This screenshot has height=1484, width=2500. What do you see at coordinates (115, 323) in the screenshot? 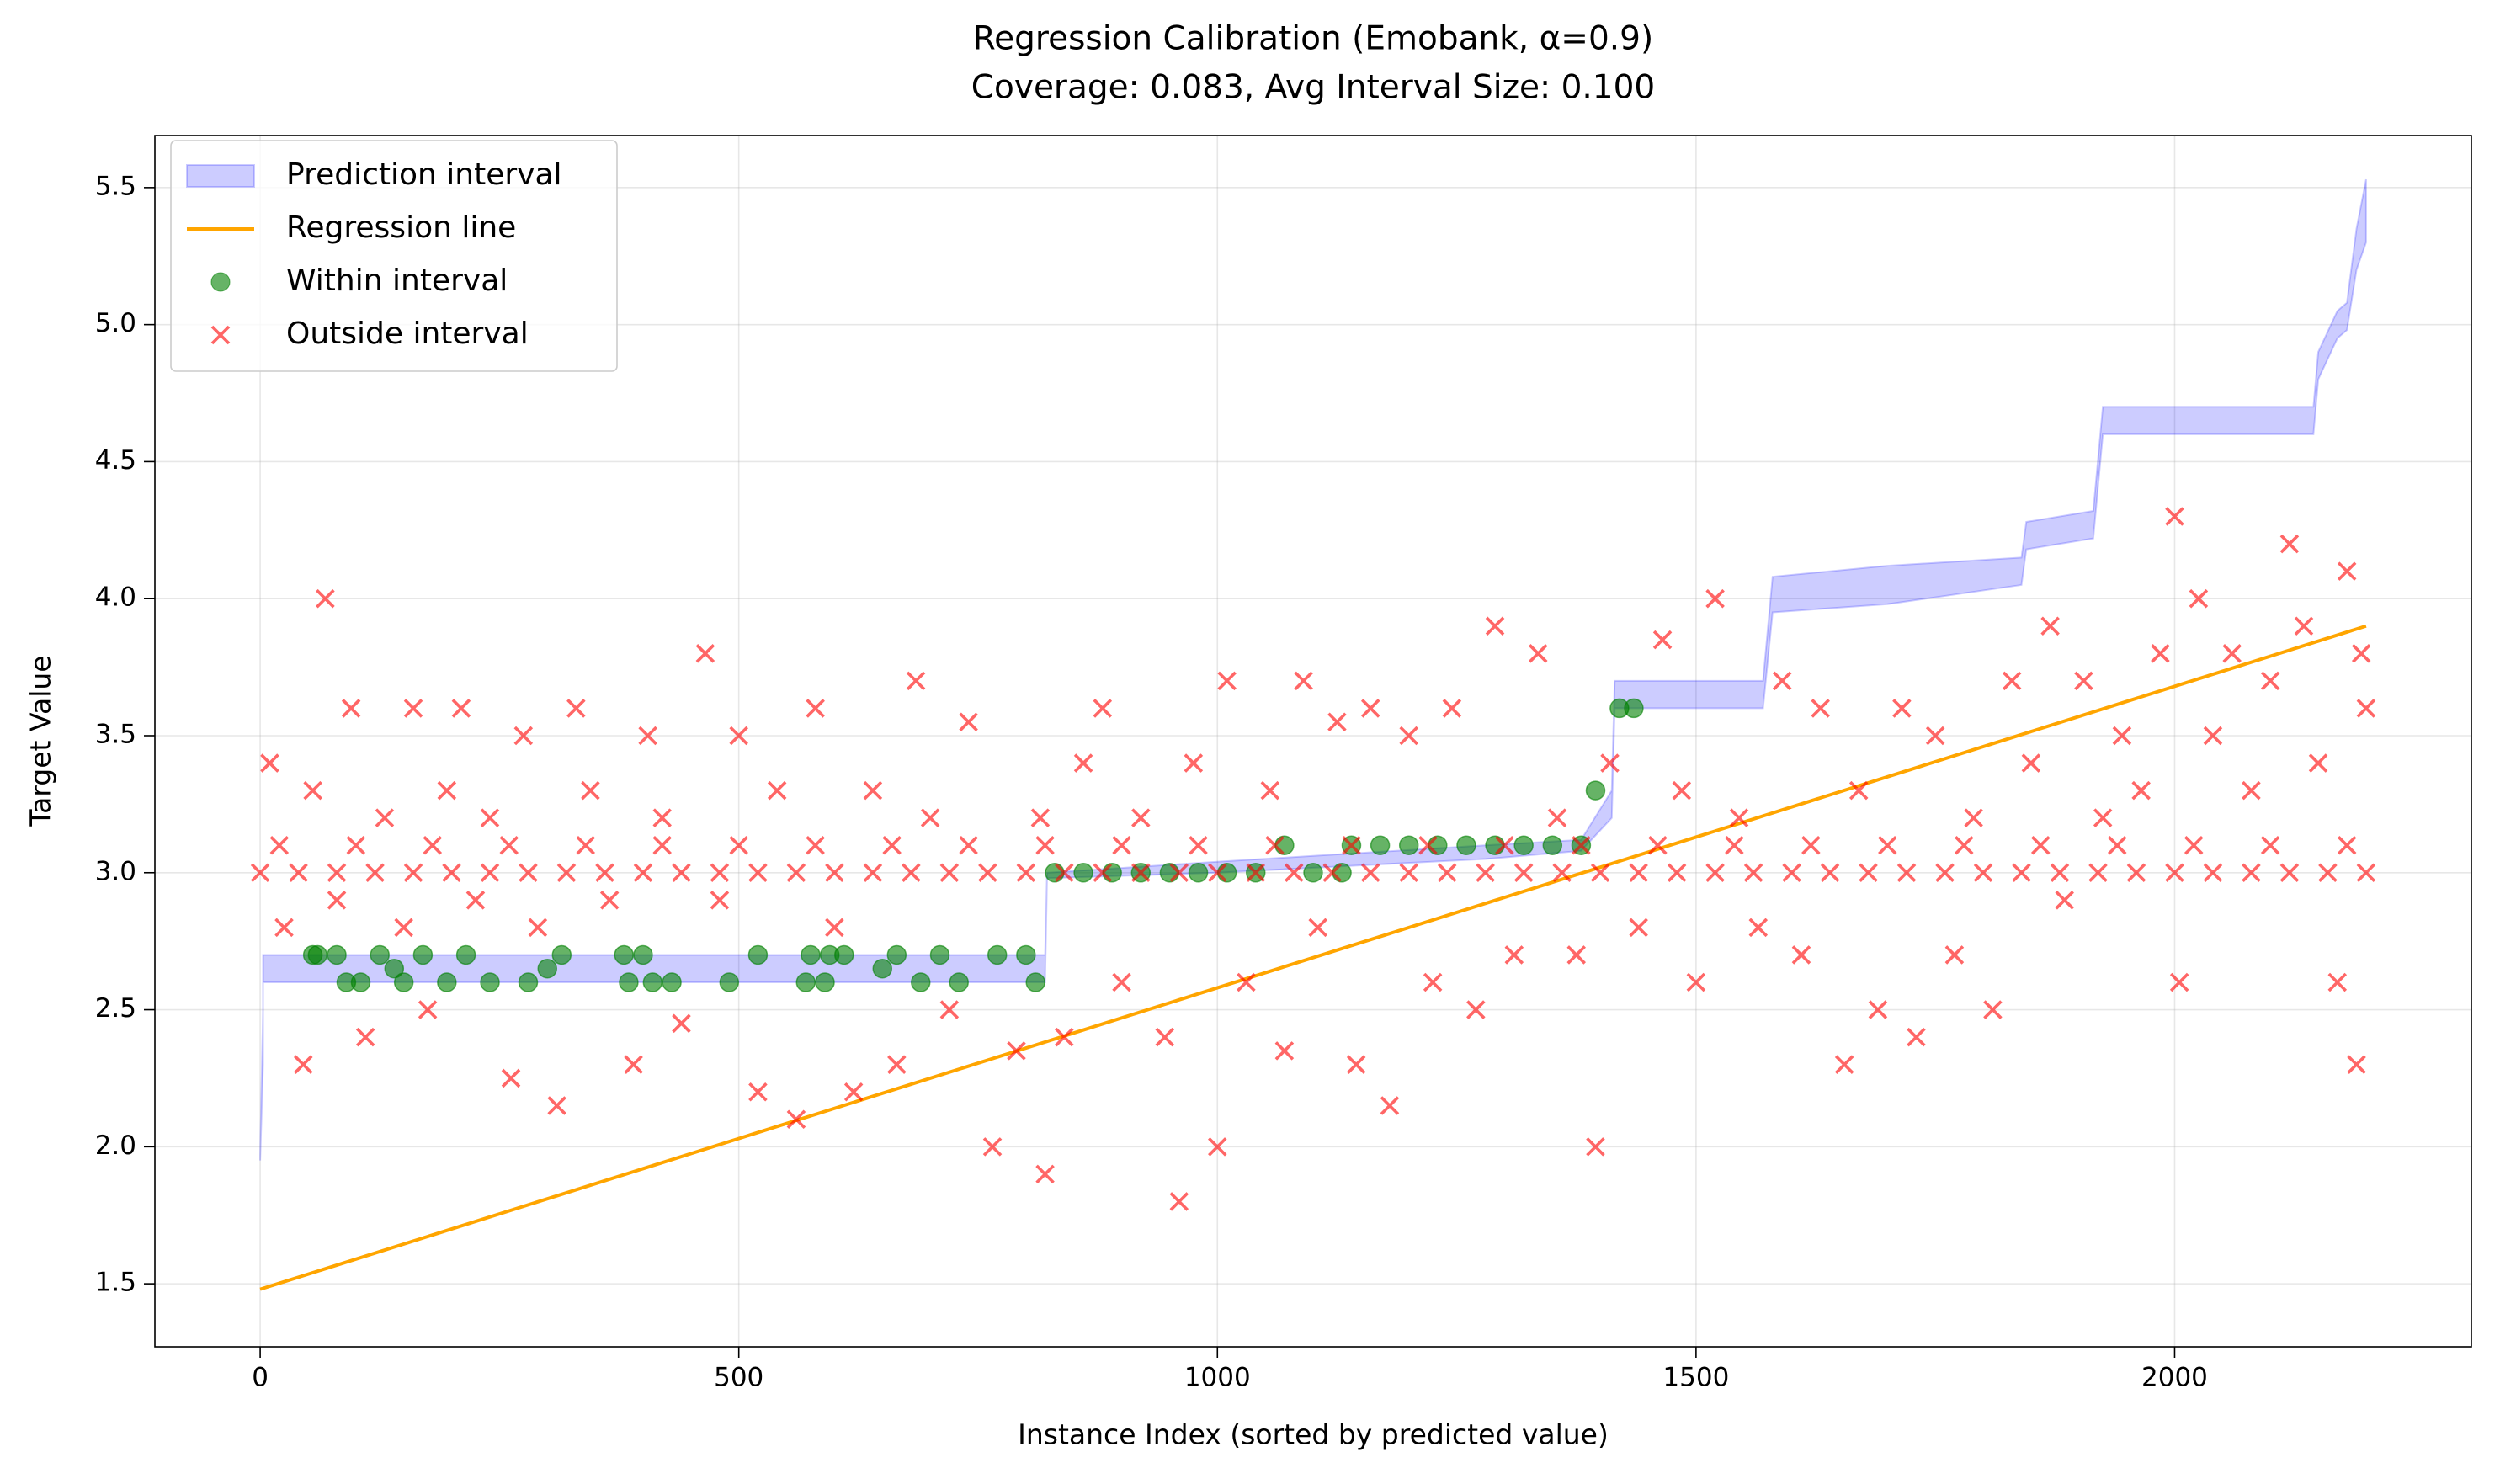
I see `y-tick-label: 5.0` at bounding box center [115, 323].